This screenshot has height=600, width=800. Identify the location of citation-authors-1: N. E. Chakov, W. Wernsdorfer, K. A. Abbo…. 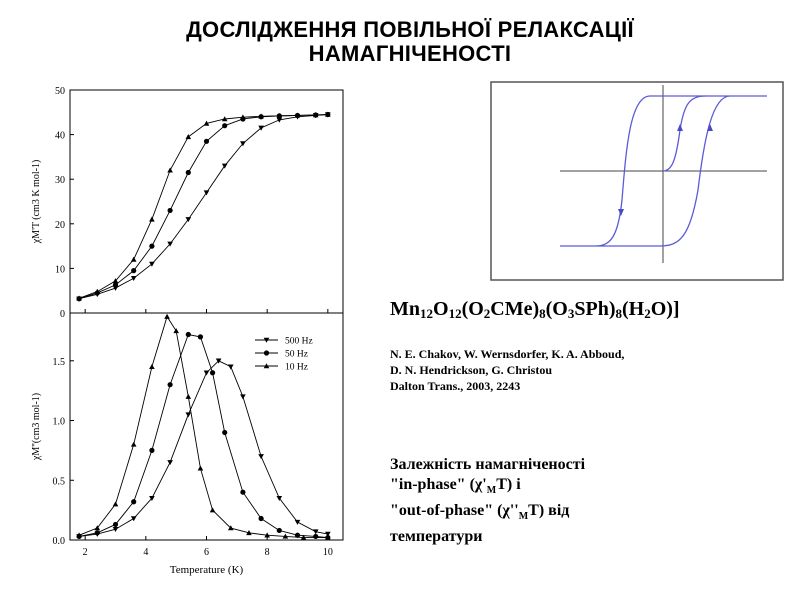
(507, 354).